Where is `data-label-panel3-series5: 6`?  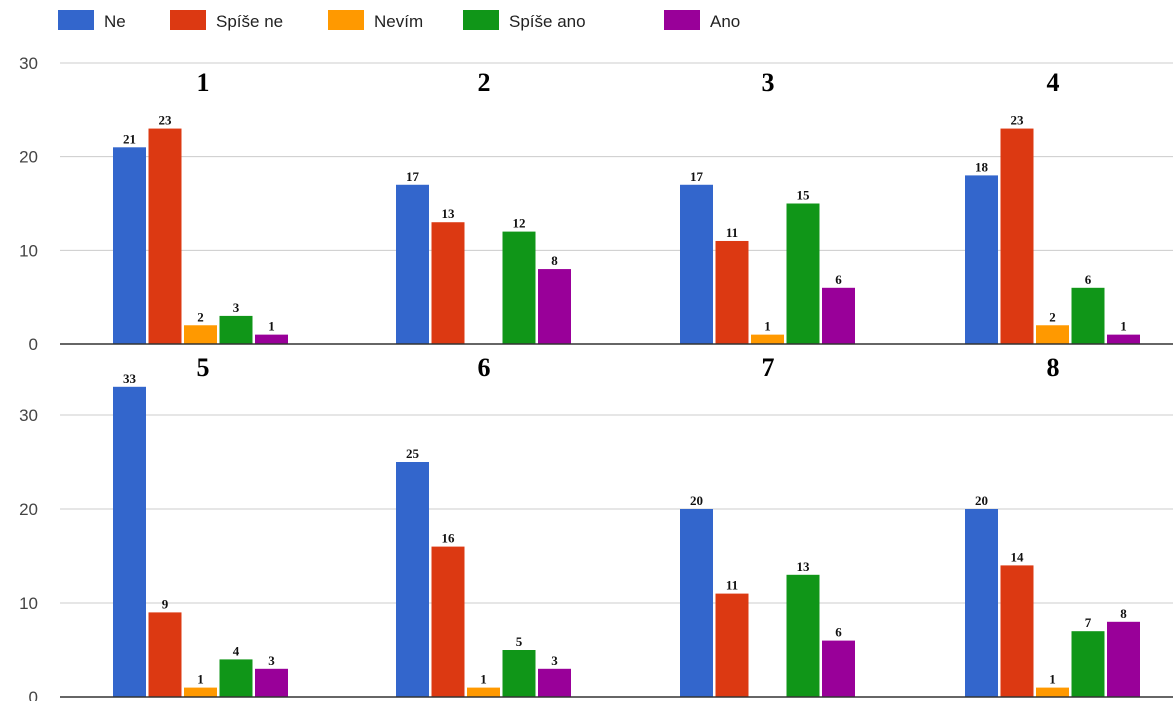
data-label-panel3-series5: 6 is located at coordinates (838, 279).